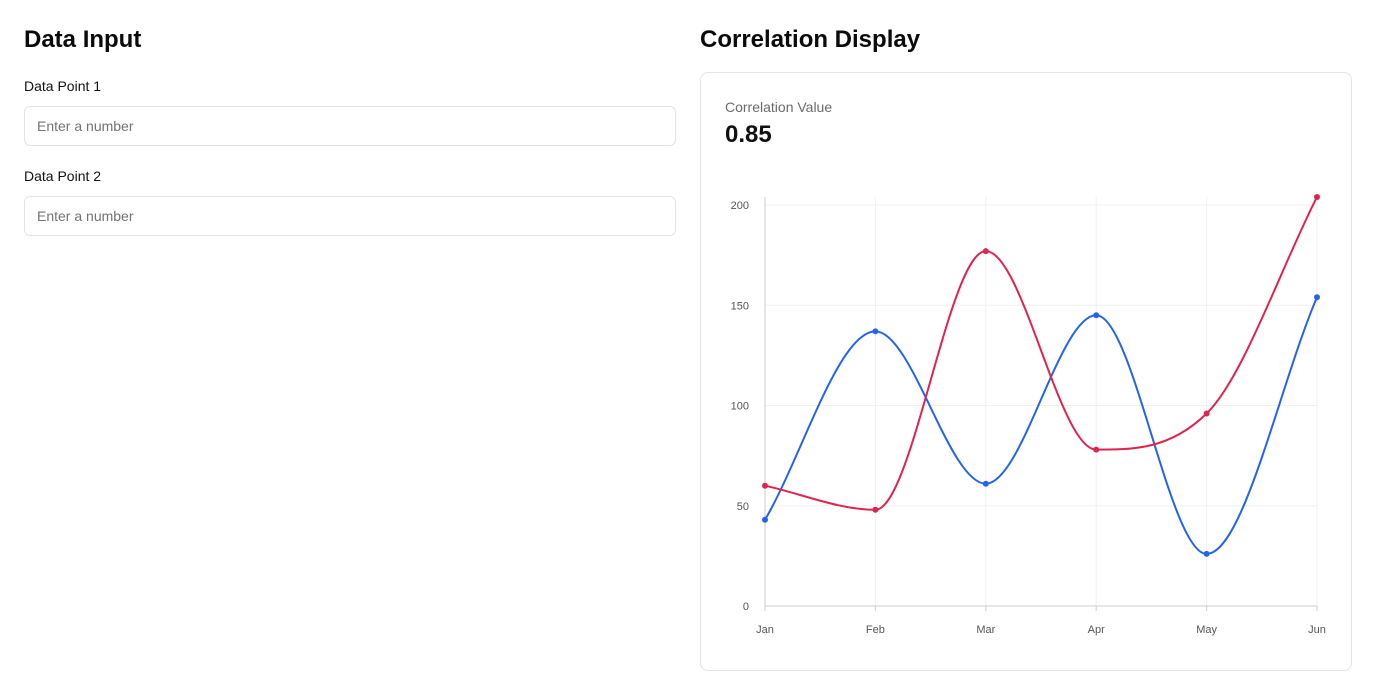 The image size is (1376, 696). Describe the element at coordinates (1317, 630) in the screenshot. I see `x-tick-label: Jun` at that location.